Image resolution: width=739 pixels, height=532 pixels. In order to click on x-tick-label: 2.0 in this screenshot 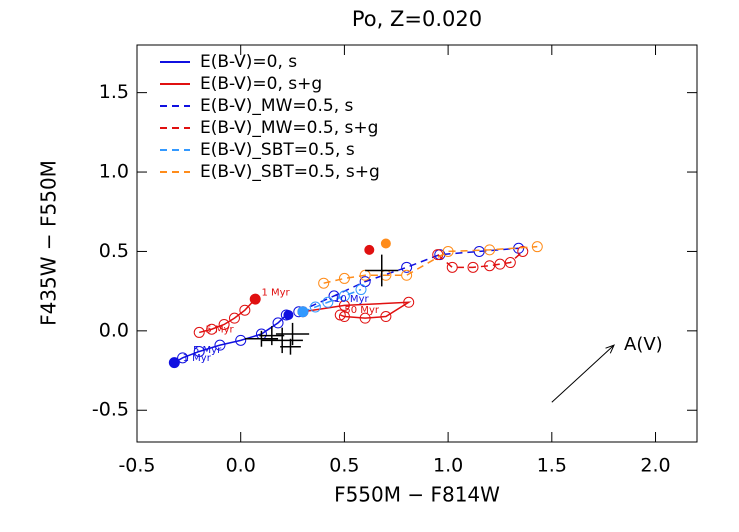, I will do `click(655, 466)`.